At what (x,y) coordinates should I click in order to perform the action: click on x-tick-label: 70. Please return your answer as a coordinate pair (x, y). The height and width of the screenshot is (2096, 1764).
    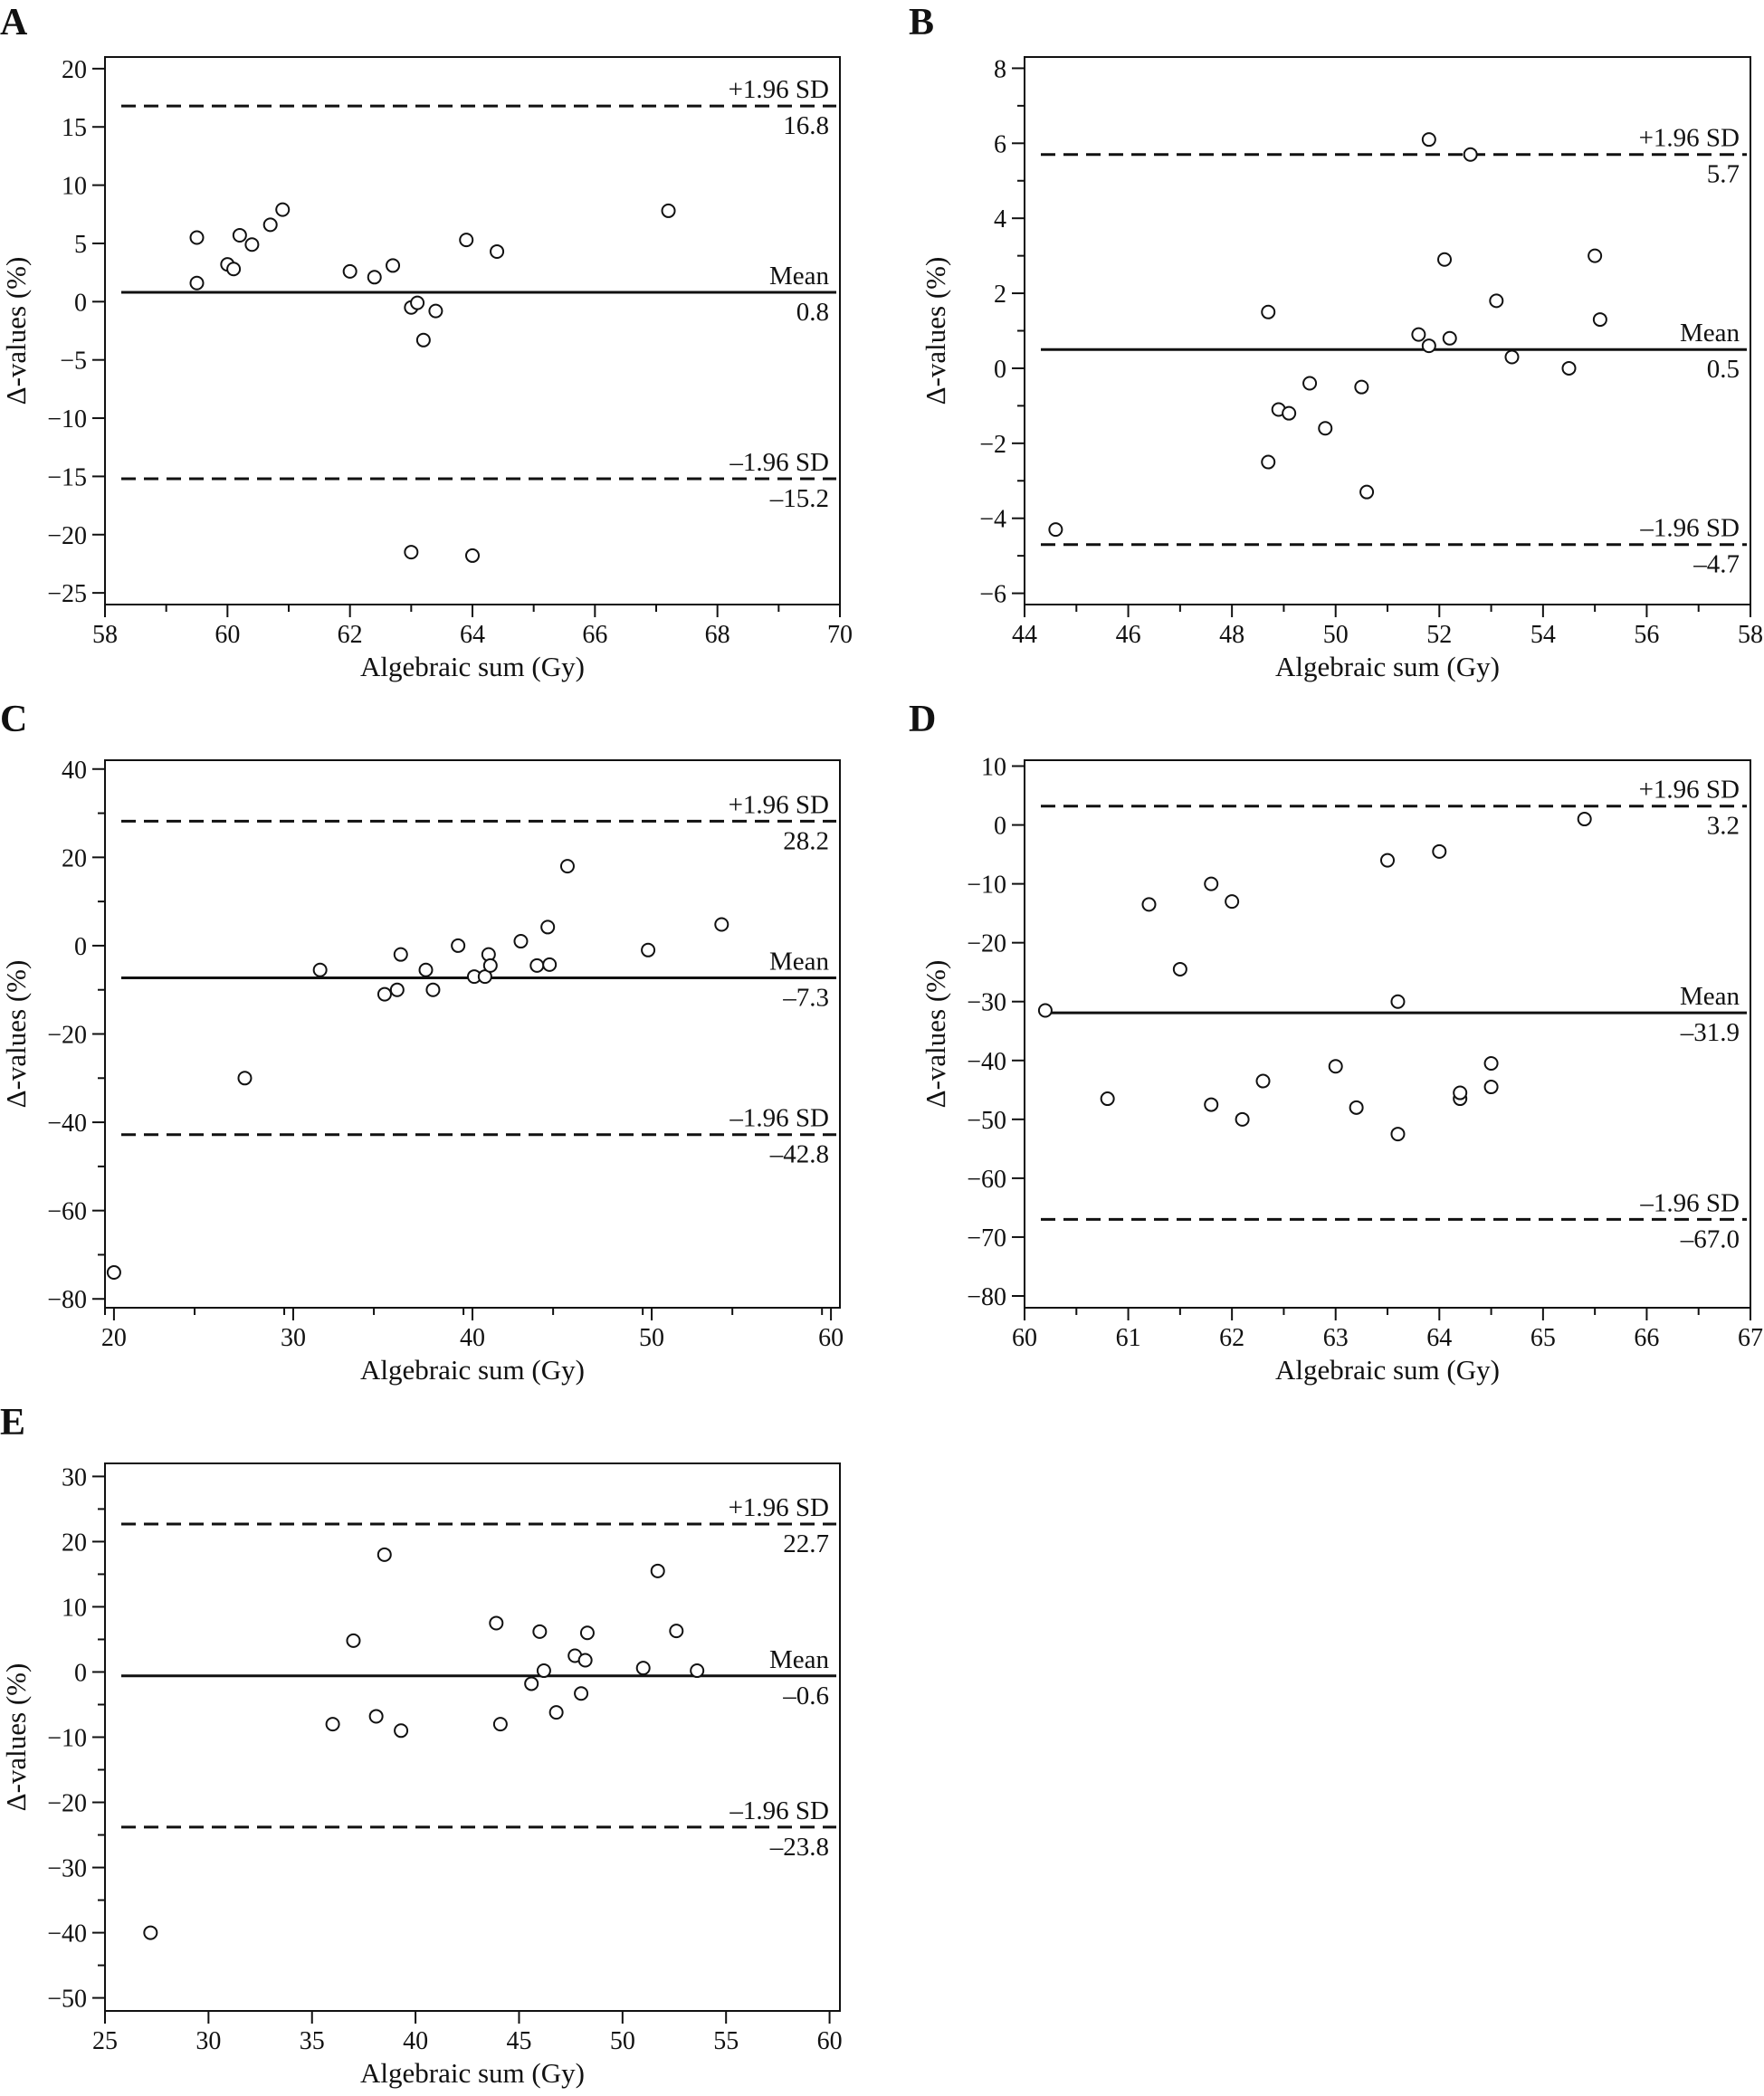
    Looking at the image, I should click on (840, 635).